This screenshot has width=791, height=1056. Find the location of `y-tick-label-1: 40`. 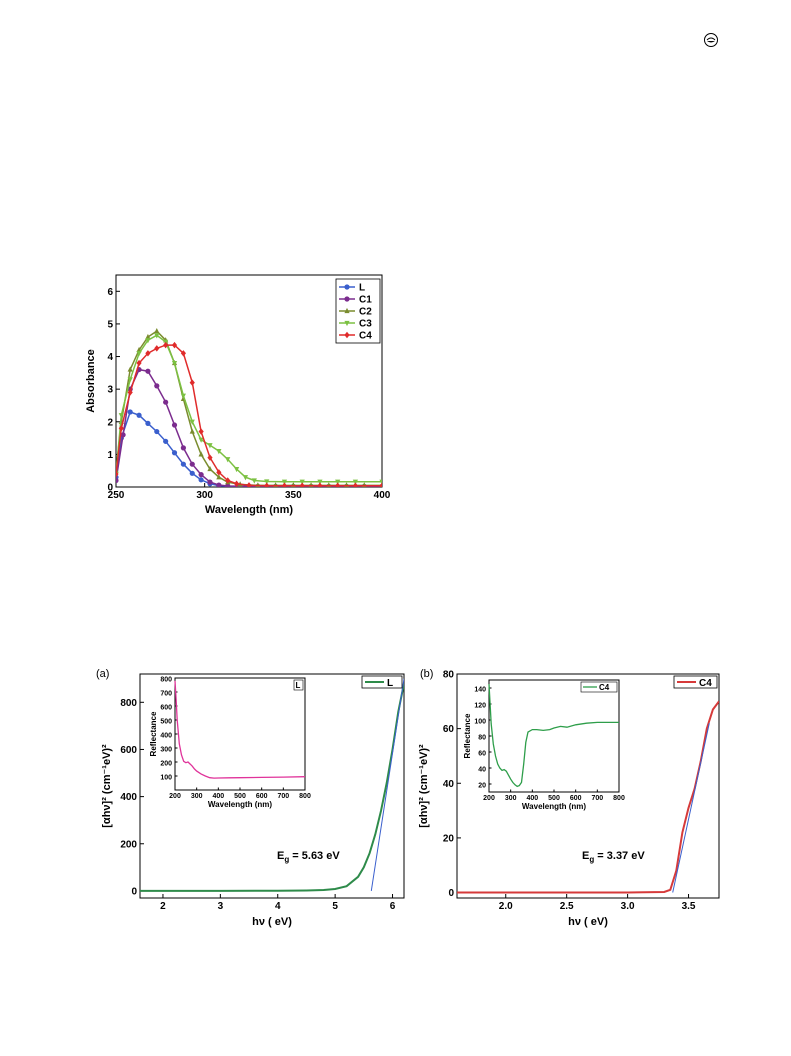

y-tick-label-1: 40 is located at coordinates (482, 770).